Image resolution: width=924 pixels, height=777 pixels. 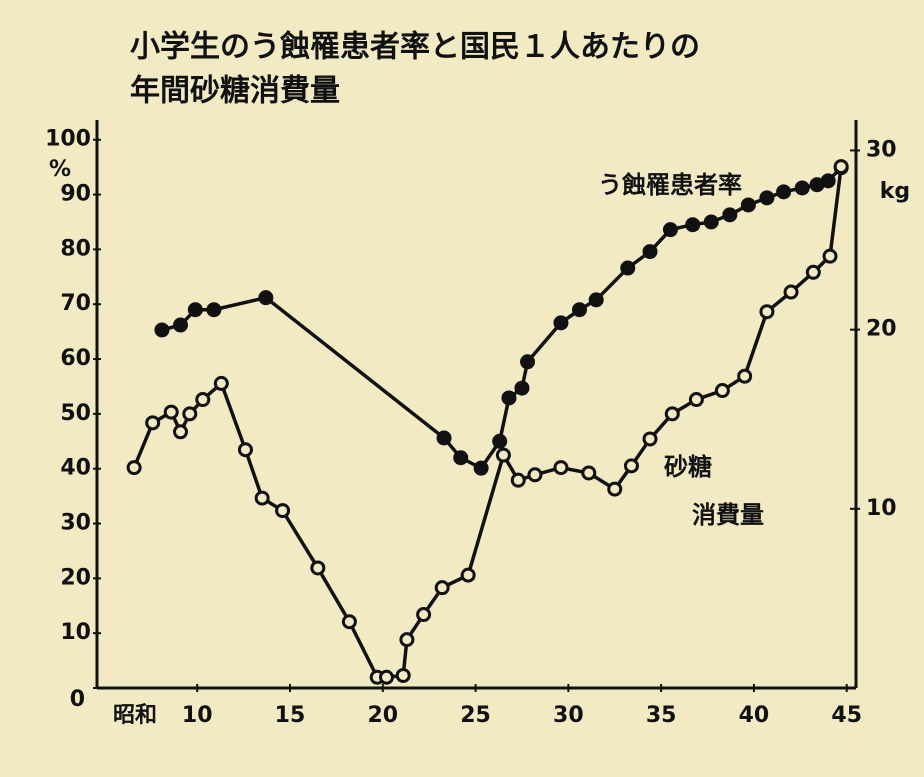 I want to click on x-tick-label: 20, so click(x=382, y=715).